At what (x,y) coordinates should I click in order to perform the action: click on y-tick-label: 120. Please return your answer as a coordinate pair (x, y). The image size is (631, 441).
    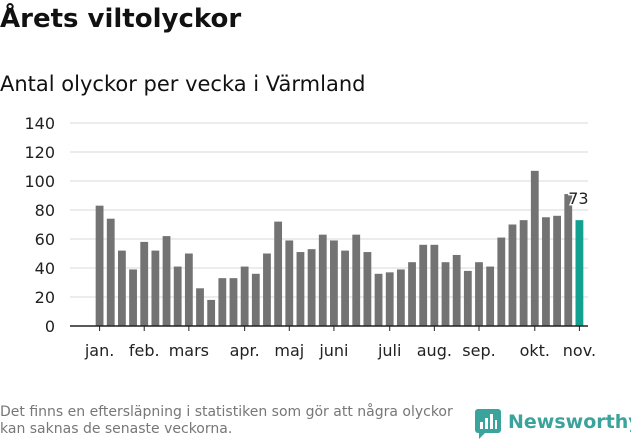
    Looking at the image, I should click on (39, 152).